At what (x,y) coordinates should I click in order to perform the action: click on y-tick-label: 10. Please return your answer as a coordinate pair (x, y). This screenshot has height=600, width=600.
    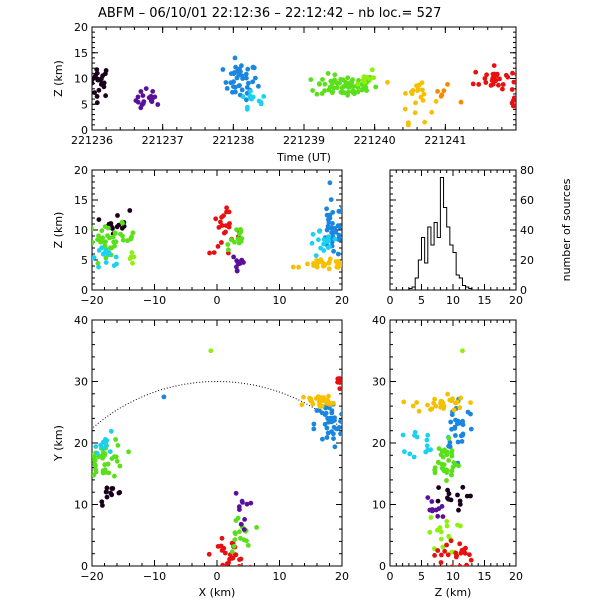
    Looking at the image, I should click on (379, 505).